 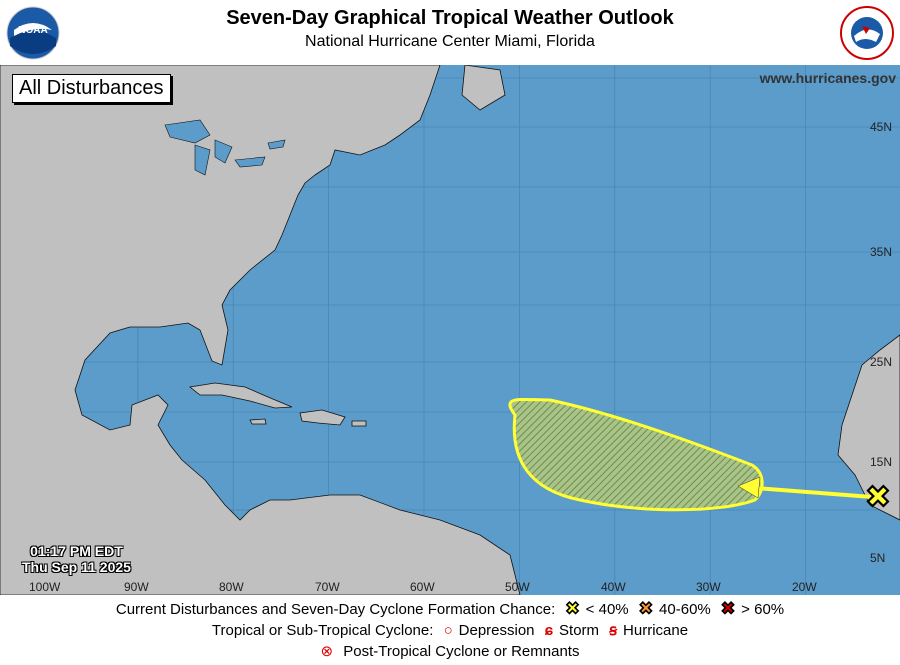 I want to click on legend-high: > 60%, so click(x=763, y=609).